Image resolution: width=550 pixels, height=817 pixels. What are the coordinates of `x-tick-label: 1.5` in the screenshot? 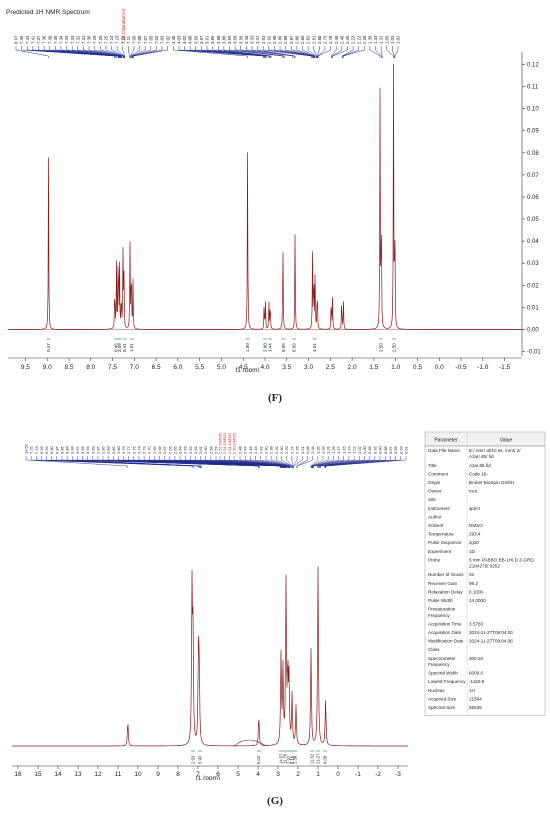 It's located at (373, 367).